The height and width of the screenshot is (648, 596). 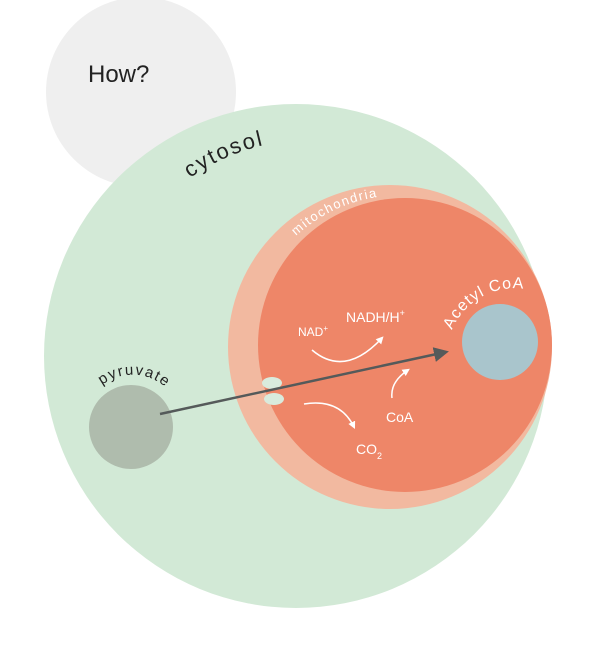 I want to click on nad-label: NAD+, so click(x=313, y=331).